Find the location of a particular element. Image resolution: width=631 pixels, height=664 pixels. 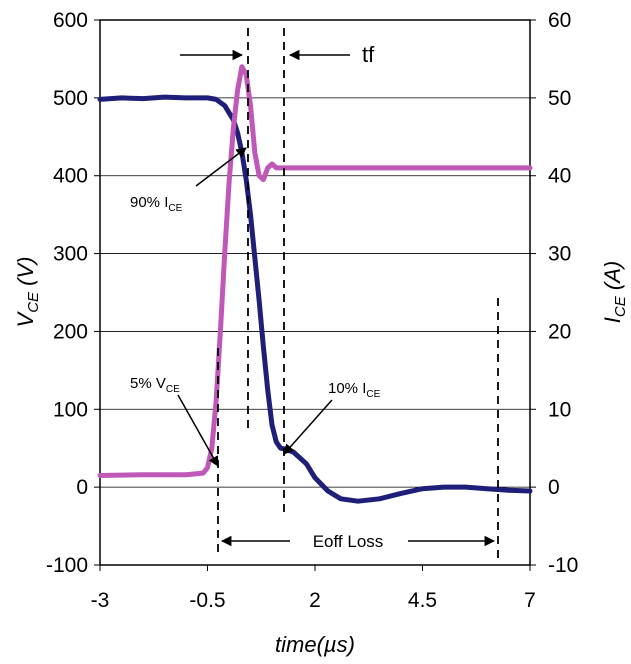

eoff-label: Eoff Loss is located at coordinates (348, 541).